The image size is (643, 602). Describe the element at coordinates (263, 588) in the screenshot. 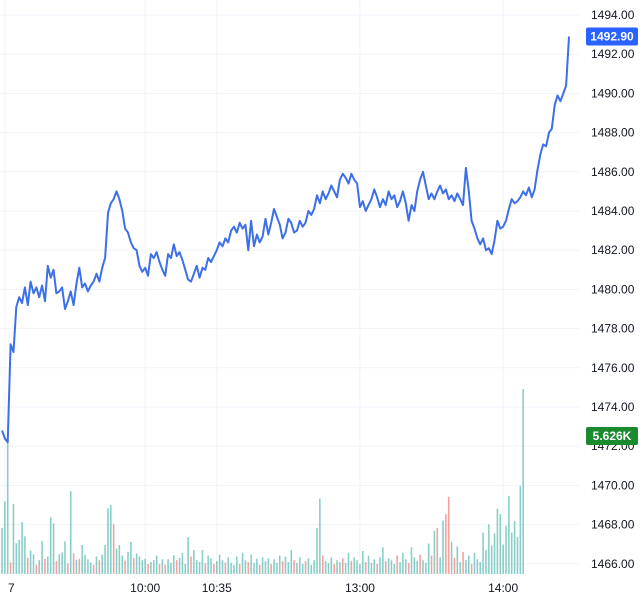

I see `time-axis: 7 10:00 10:35 13:00 14:00` at that location.